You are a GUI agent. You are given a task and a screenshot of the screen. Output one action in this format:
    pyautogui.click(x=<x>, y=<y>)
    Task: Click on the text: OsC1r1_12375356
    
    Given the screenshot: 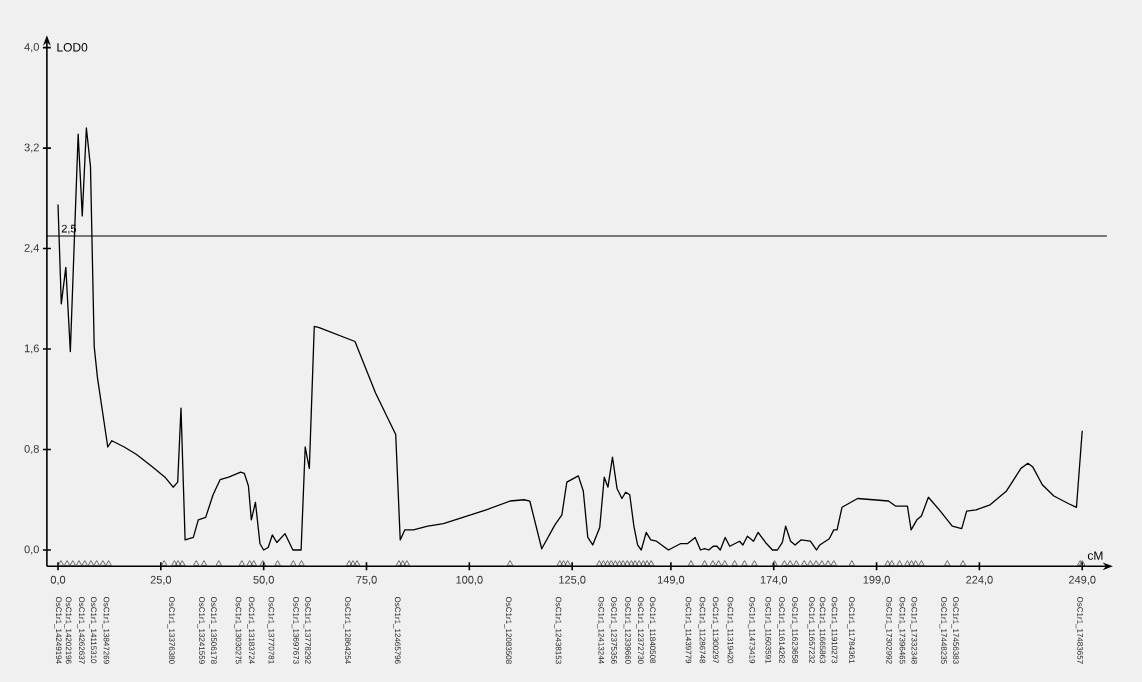 What is the action you would take?
    pyautogui.click(x=613, y=630)
    